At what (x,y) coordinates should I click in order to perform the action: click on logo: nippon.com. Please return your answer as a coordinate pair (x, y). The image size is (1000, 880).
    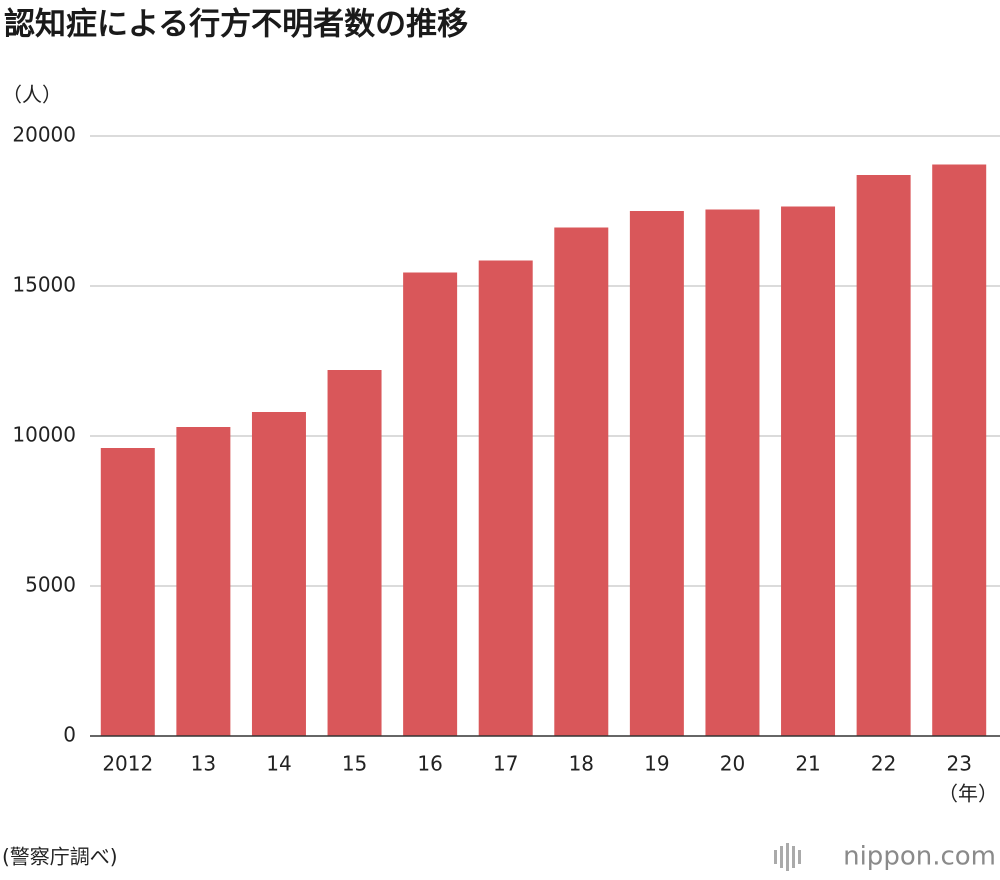
    Looking at the image, I should click on (919, 857).